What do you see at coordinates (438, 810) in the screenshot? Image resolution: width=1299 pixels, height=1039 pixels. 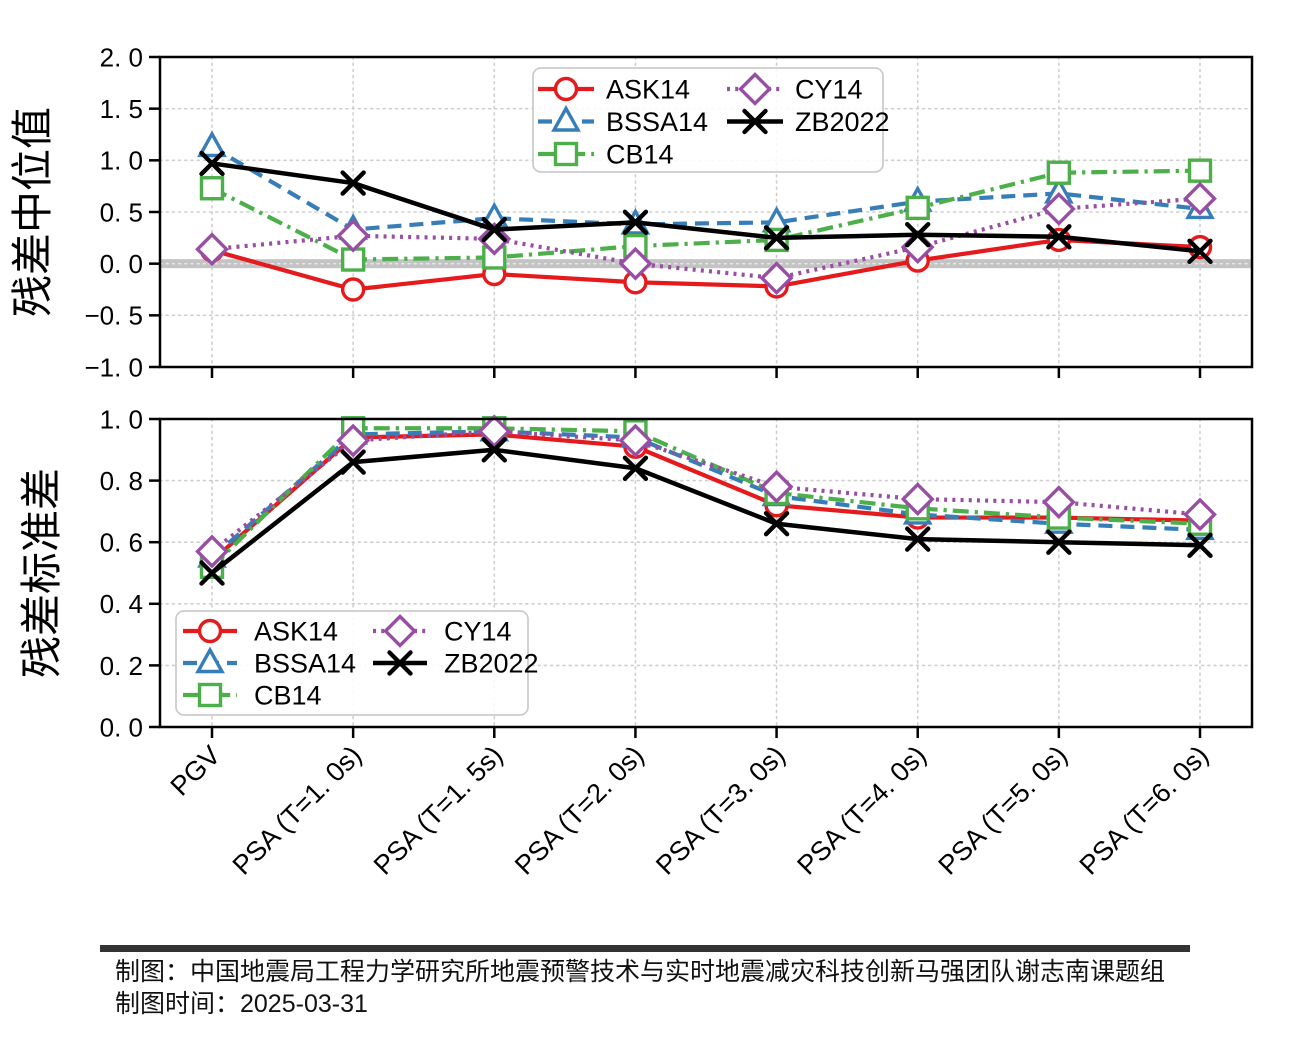 I see `x-tick-label: PSA (T=1. 5s)` at bounding box center [438, 810].